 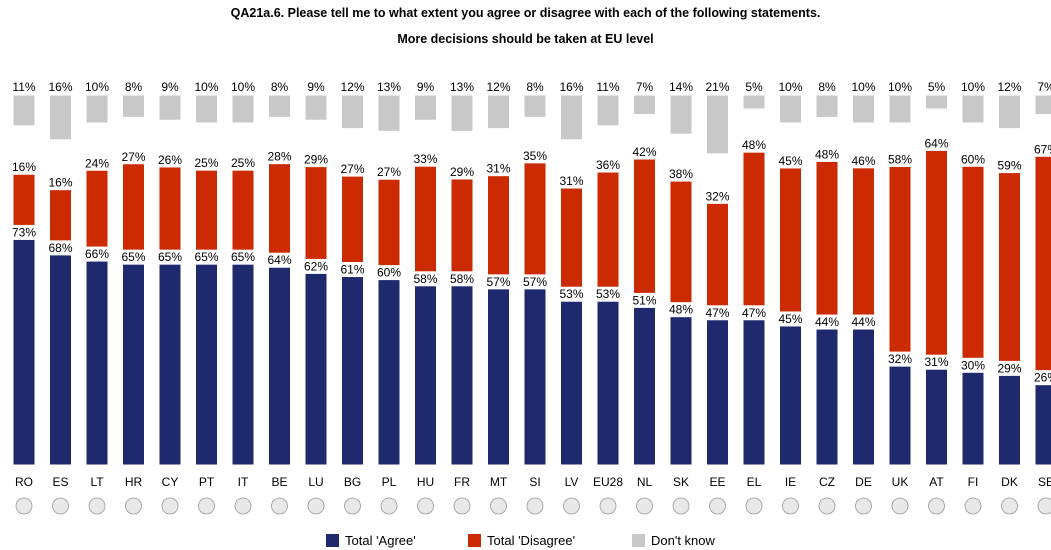 I want to click on category-label: PL, so click(x=389, y=482).